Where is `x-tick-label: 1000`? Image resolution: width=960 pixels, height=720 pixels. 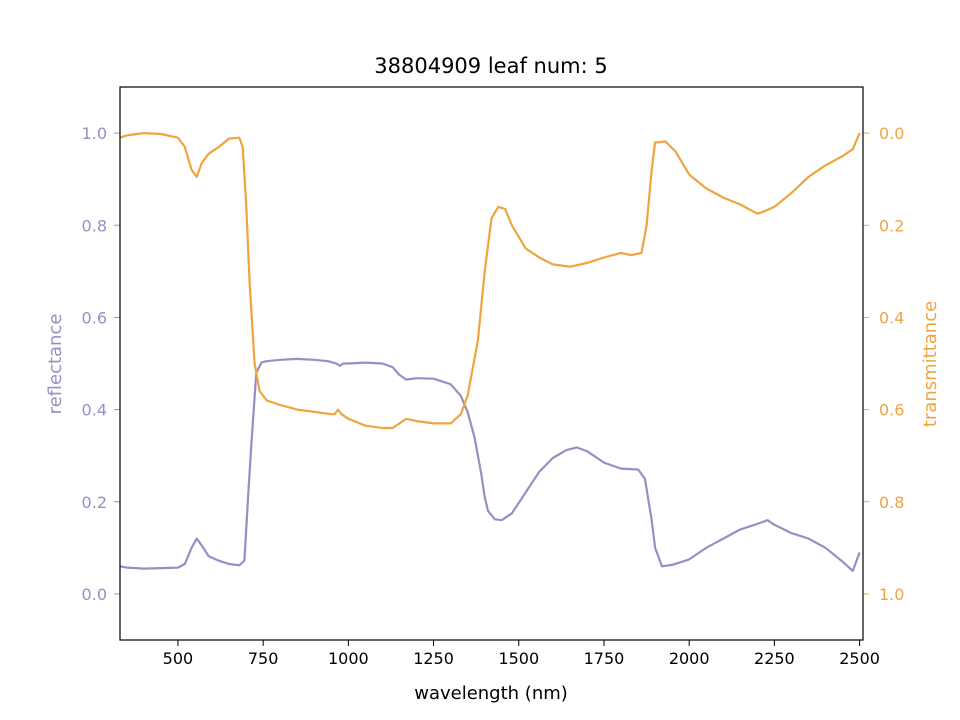
x-tick-label: 1000 is located at coordinates (348, 658).